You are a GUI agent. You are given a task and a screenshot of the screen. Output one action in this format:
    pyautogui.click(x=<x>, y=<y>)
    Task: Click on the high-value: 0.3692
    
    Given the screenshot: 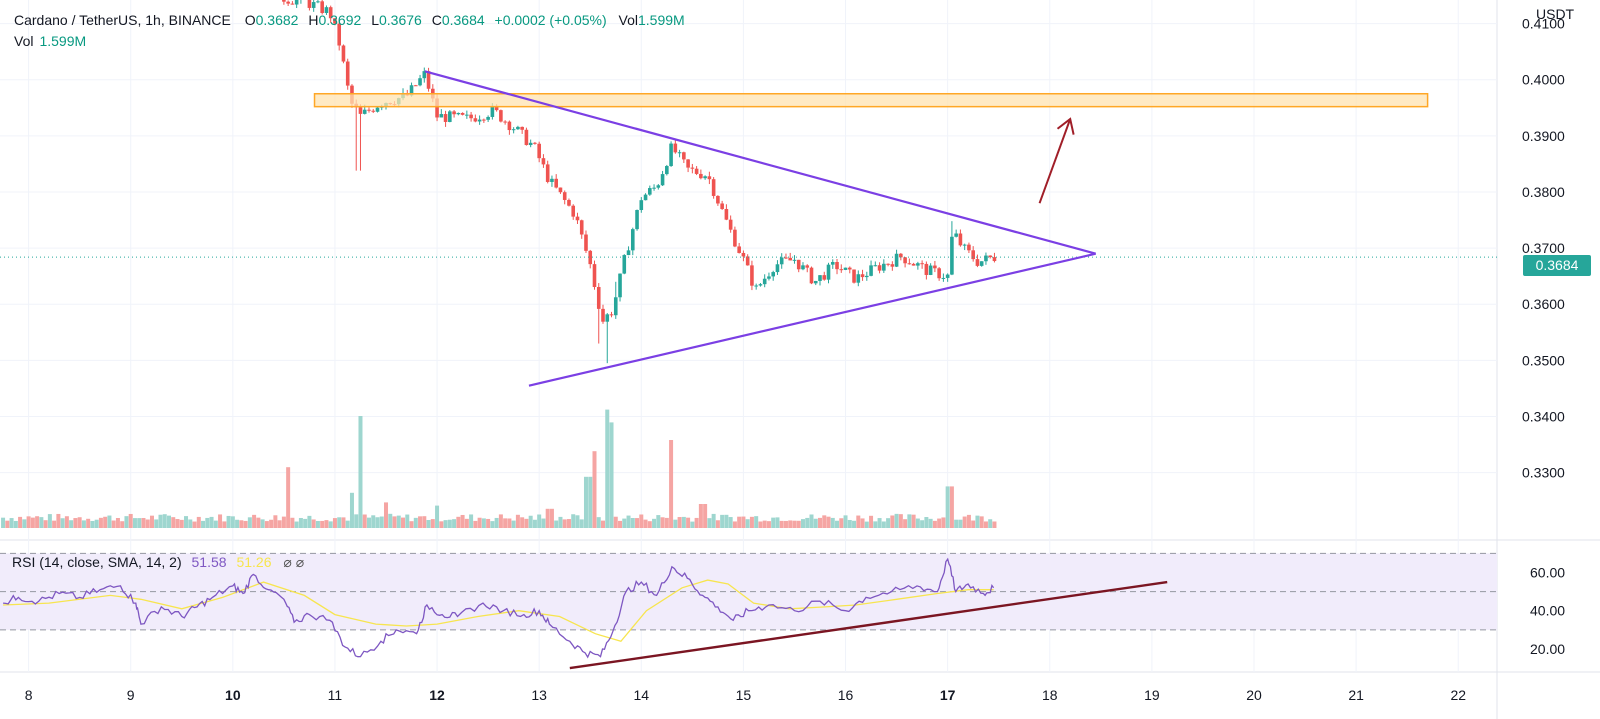 What is the action you would take?
    pyautogui.click(x=340, y=20)
    